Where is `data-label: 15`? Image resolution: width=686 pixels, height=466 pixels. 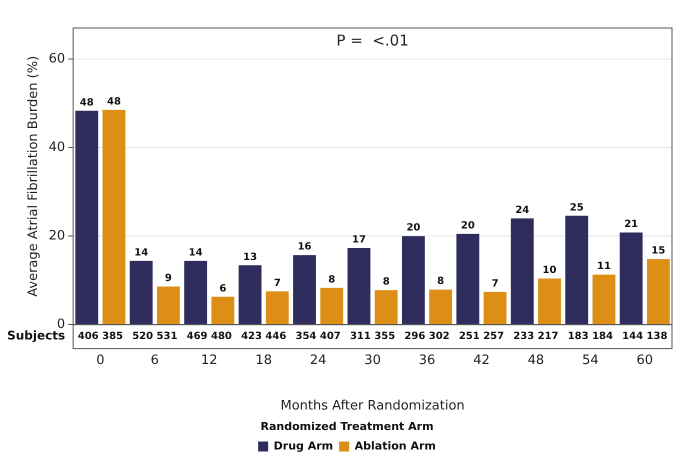
data-label: 15 is located at coordinates (658, 251).